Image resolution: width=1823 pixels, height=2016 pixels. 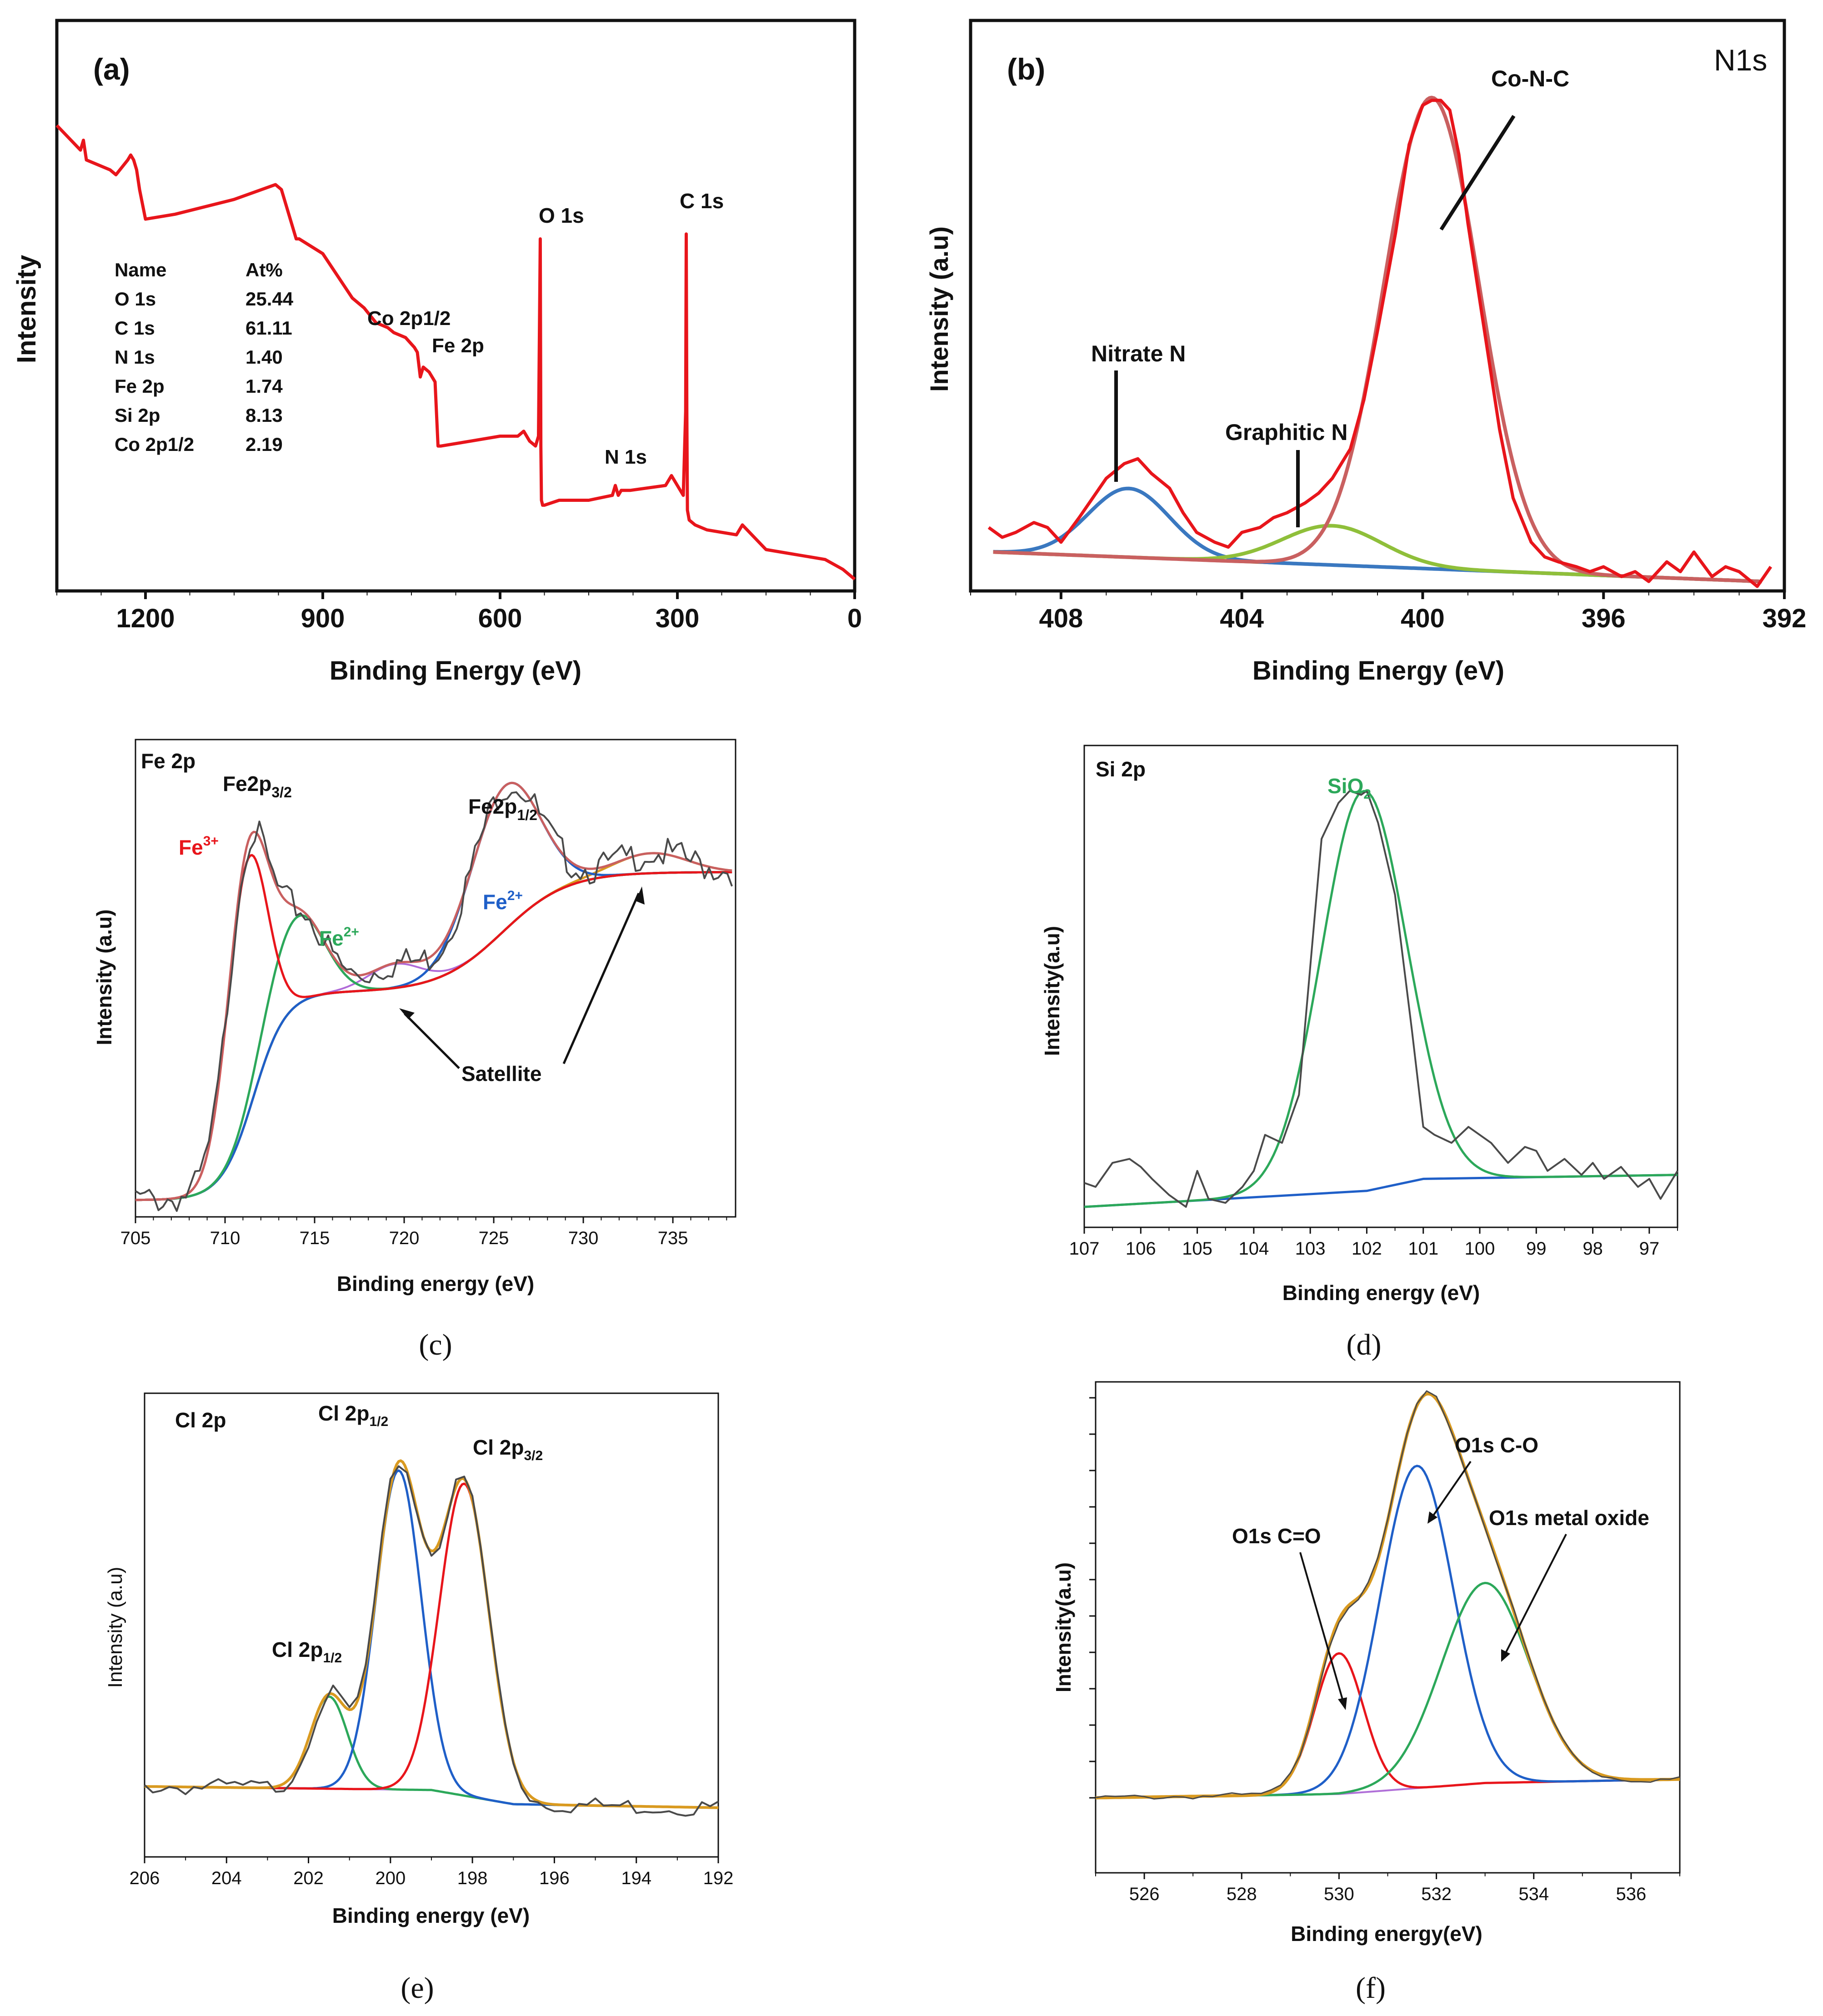 I want to click on panel-d-ylabel: Intensity(a.u), so click(x=1052, y=991).